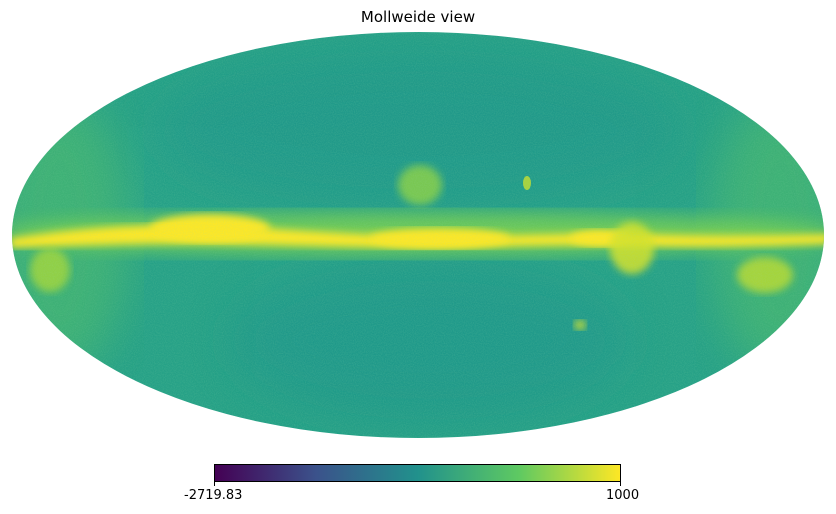 Image resolution: width=836 pixels, height=514 pixels. I want to click on colorbar-min-label: -2719.83, so click(213, 495).